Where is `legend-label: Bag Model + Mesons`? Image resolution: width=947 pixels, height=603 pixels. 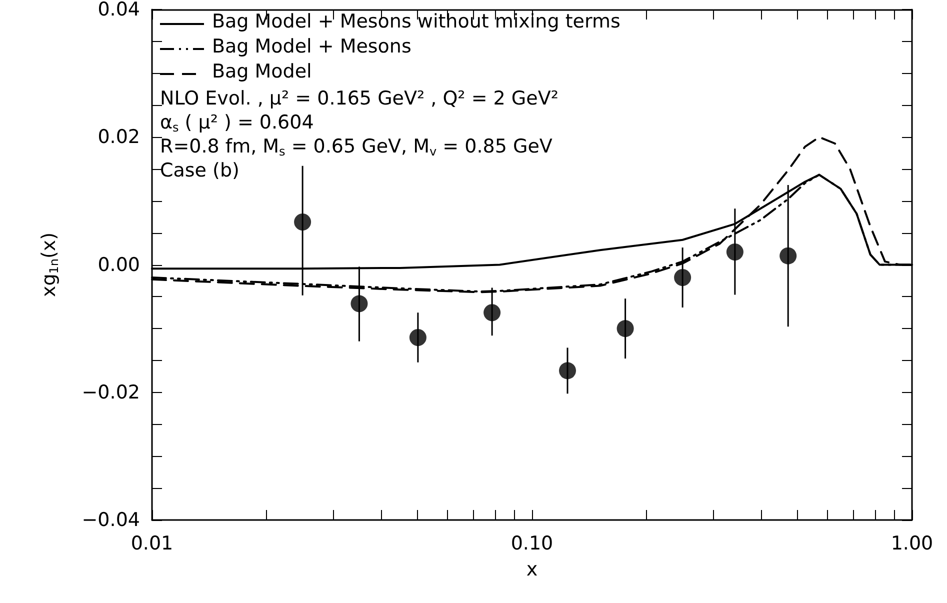
legend-label: Bag Model + Mesons is located at coordinates (312, 47).